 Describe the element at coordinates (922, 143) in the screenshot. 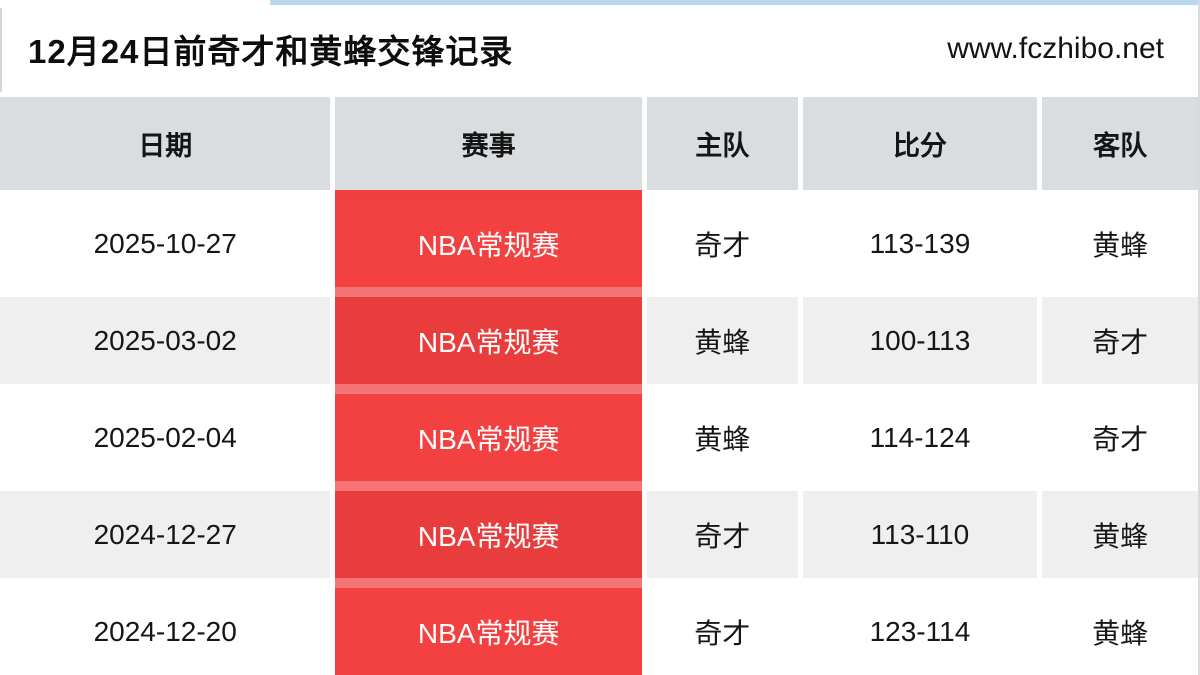

I see `col-header-score: 比分` at that location.